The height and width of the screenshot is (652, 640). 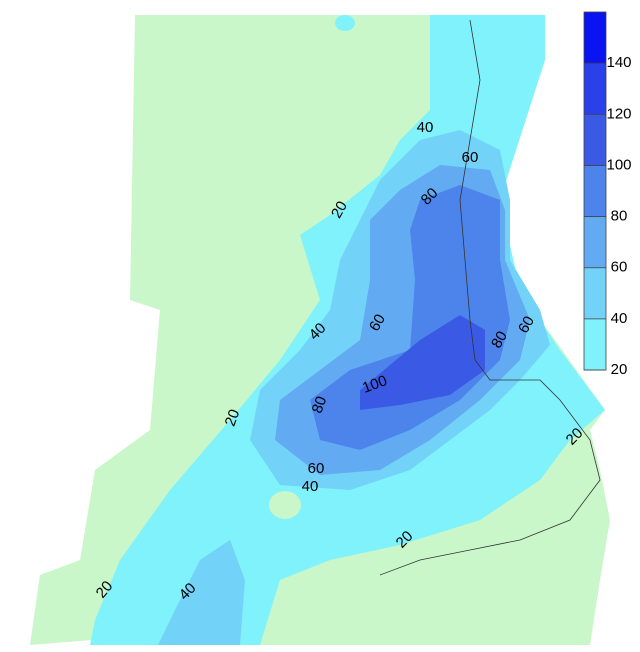 What do you see at coordinates (618, 62) in the screenshot?
I see `colorbar-tick-label: 140` at bounding box center [618, 62].